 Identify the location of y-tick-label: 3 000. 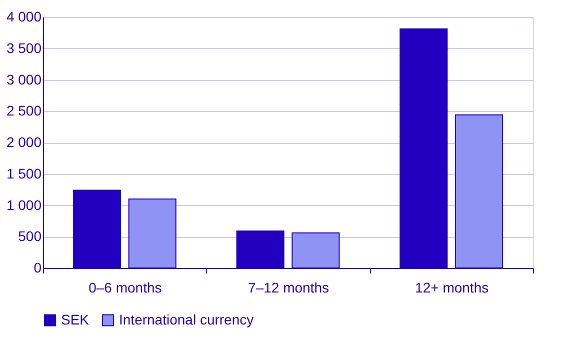
(24, 79).